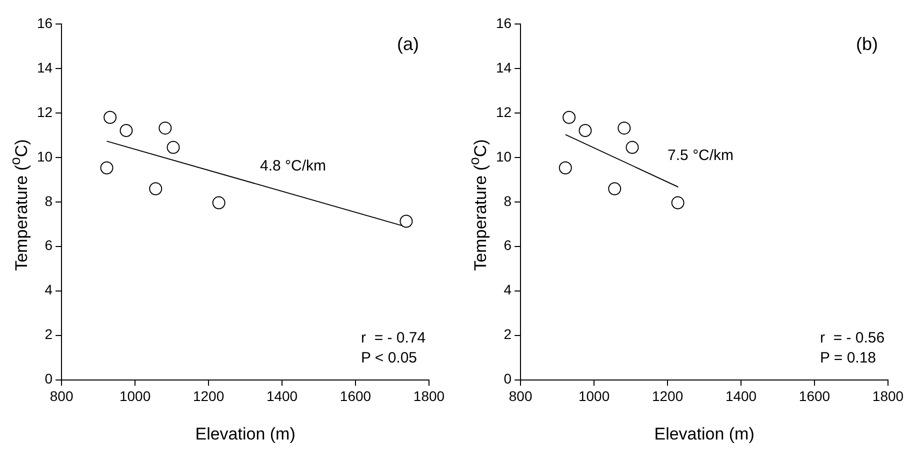 This screenshot has width=918, height=459. What do you see at coordinates (408, 44) in the screenshot?
I see `annotation: (a)` at bounding box center [408, 44].